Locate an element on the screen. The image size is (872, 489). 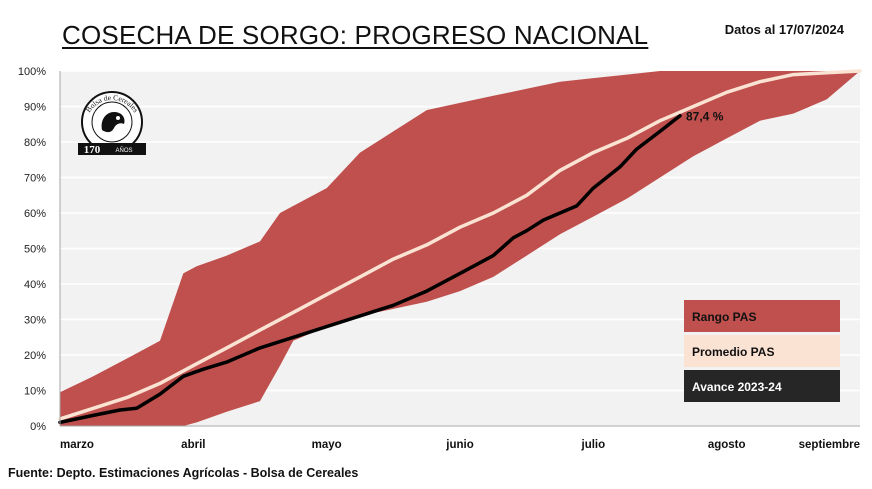
legend-label: Rango PAS is located at coordinates (724, 317).